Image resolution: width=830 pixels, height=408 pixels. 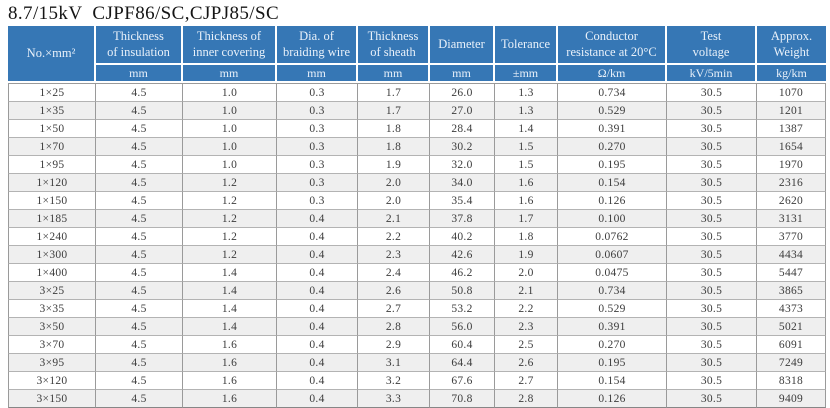 I want to click on data-cell: 0.734, so click(x=612, y=291).